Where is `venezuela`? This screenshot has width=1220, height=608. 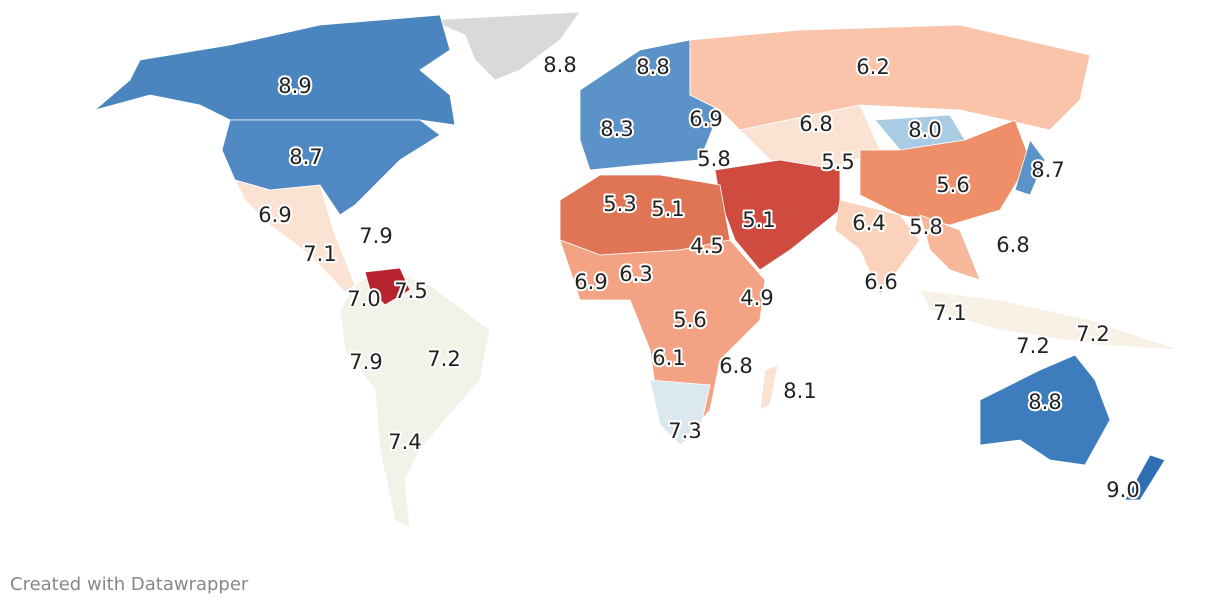 venezuela is located at coordinates (387, 286).